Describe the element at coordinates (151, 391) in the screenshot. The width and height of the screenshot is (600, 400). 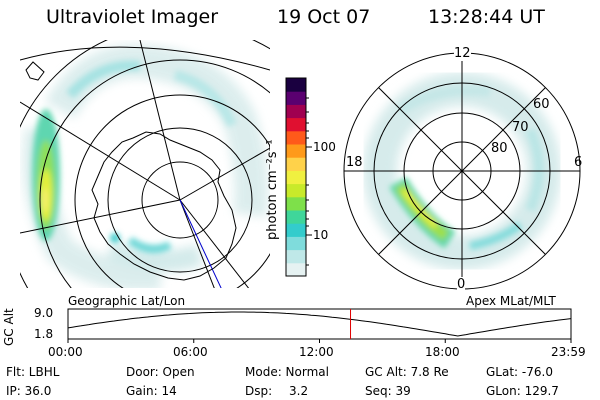
I see `info-gain: Gain: 14` at that location.